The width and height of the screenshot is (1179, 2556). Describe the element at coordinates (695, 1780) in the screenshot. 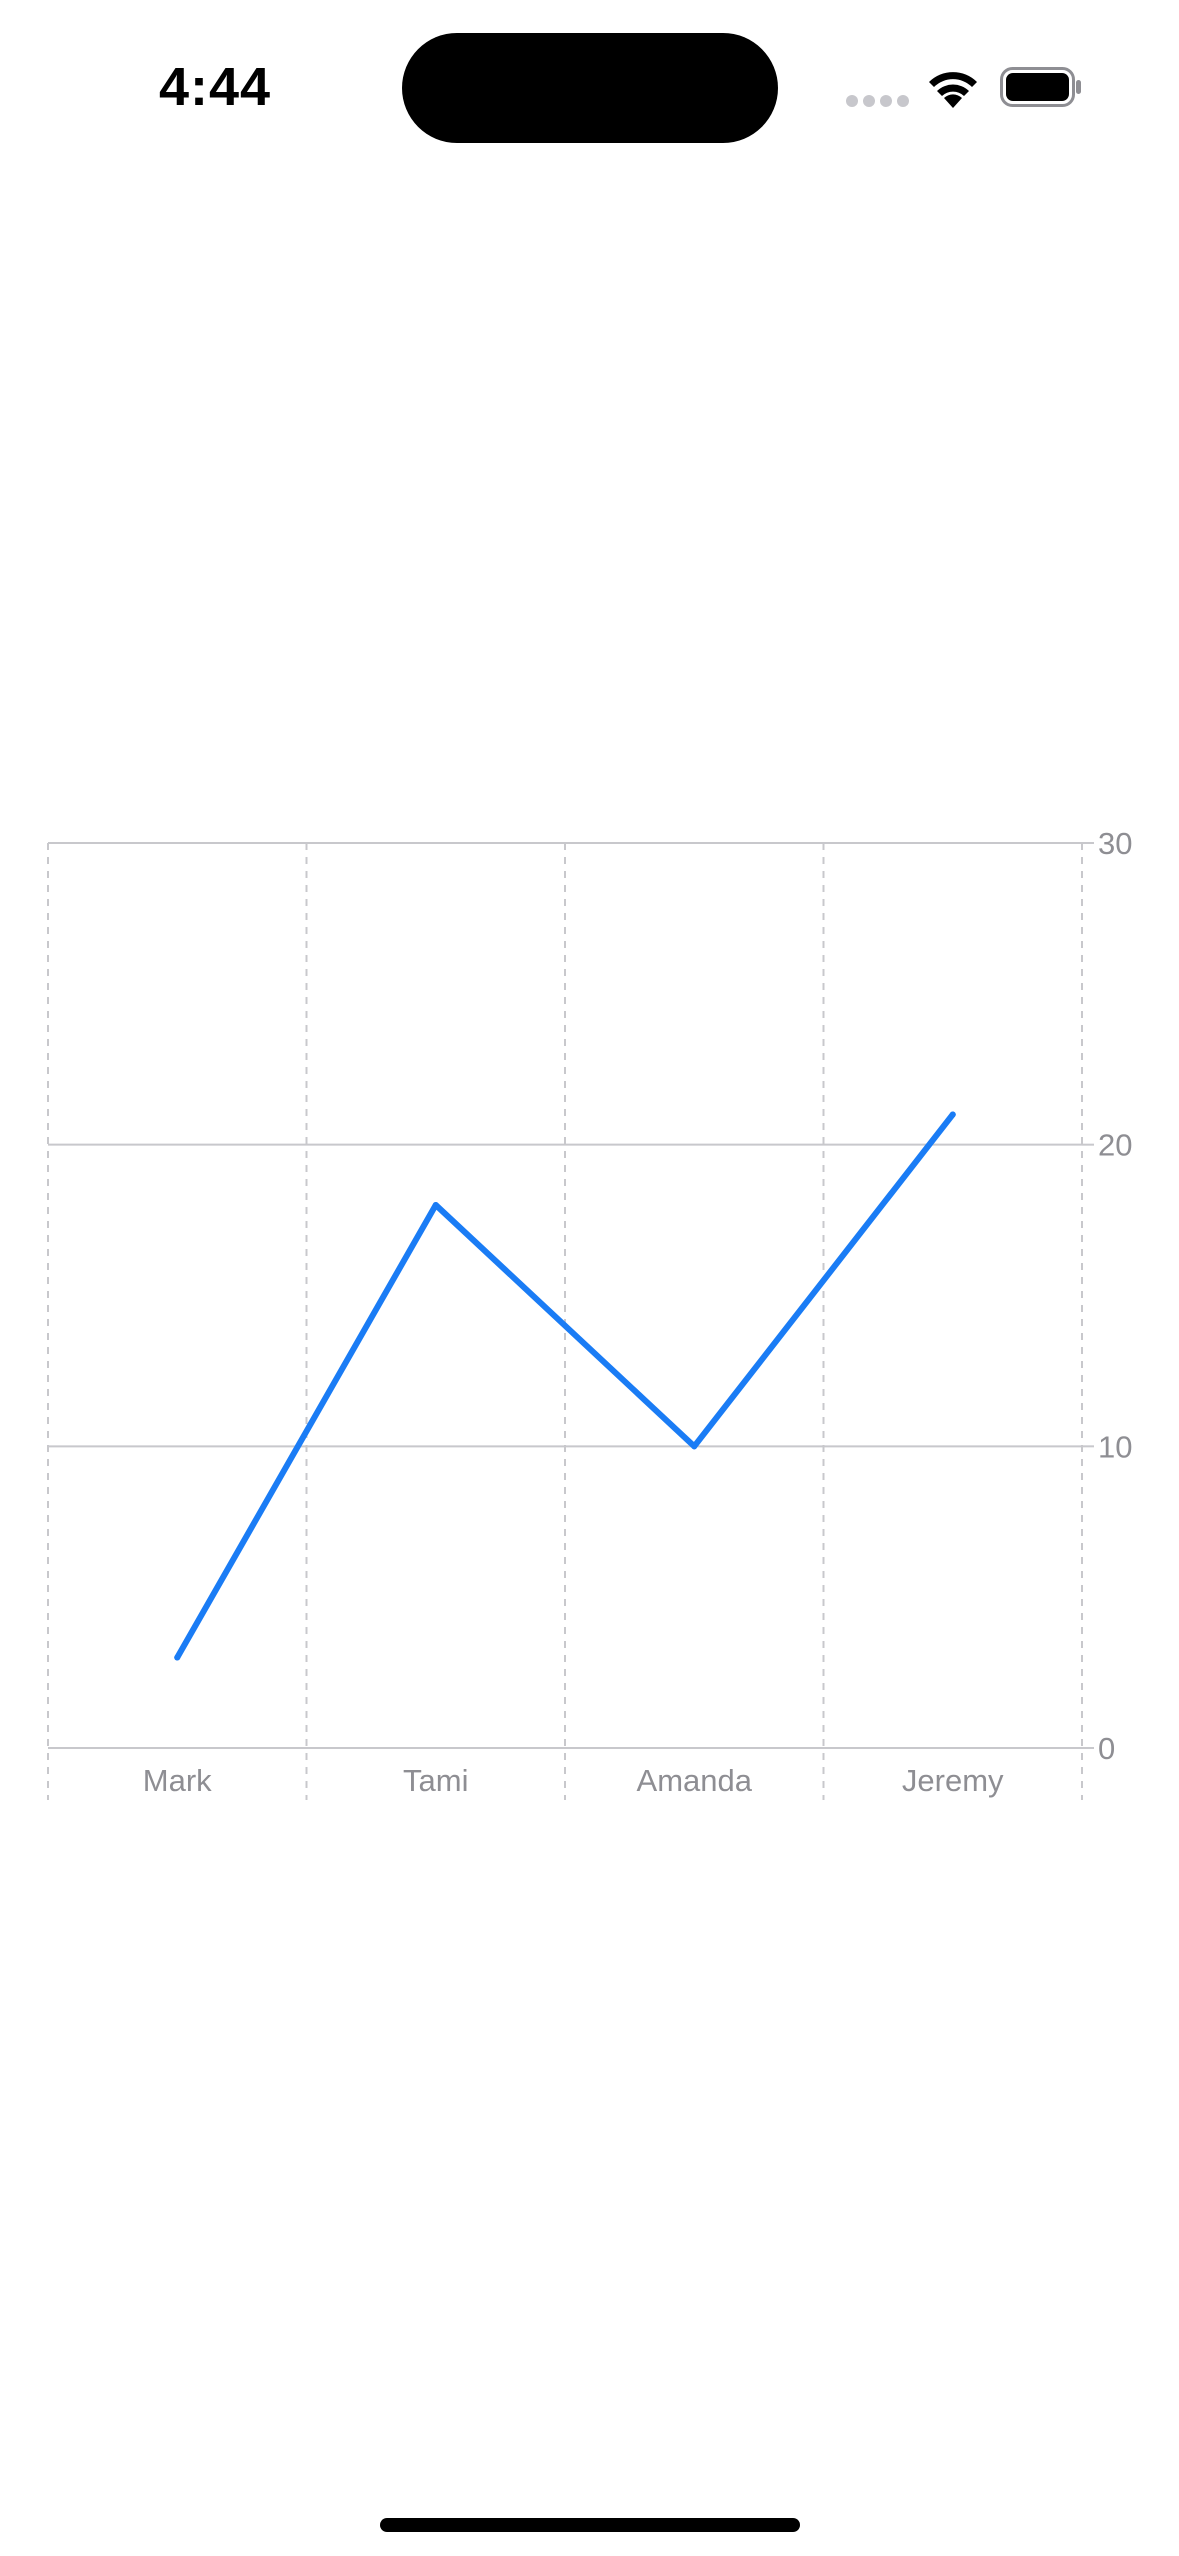

I see `x-tick-label: Amanda` at that location.